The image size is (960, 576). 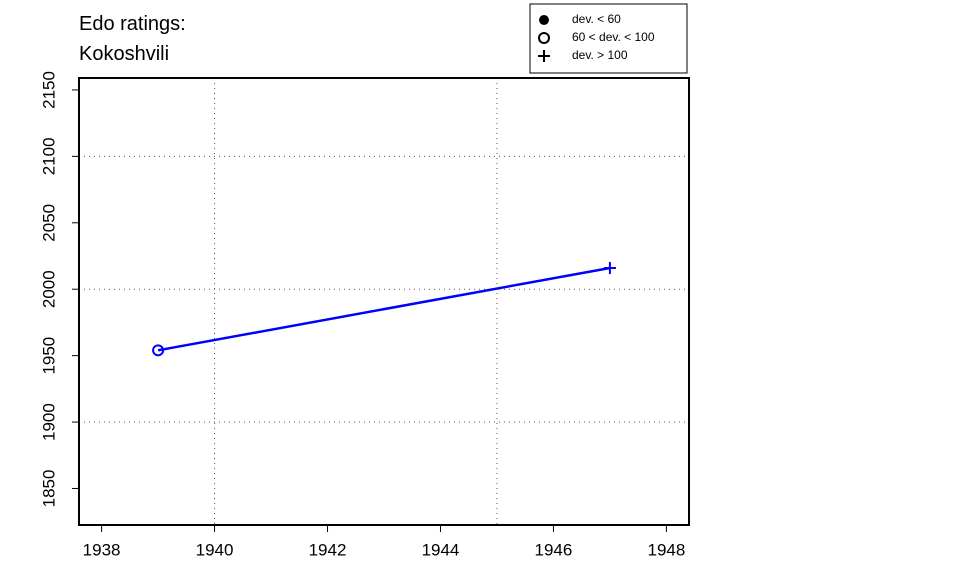 What do you see at coordinates (48, 489) in the screenshot?
I see `y-tick-label: 1850` at bounding box center [48, 489].